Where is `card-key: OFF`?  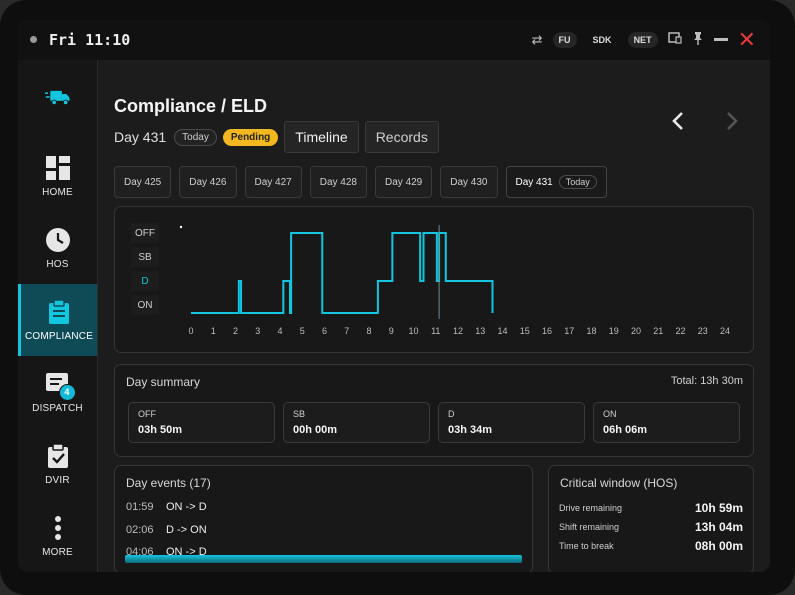
card-key: OFF is located at coordinates (147, 414).